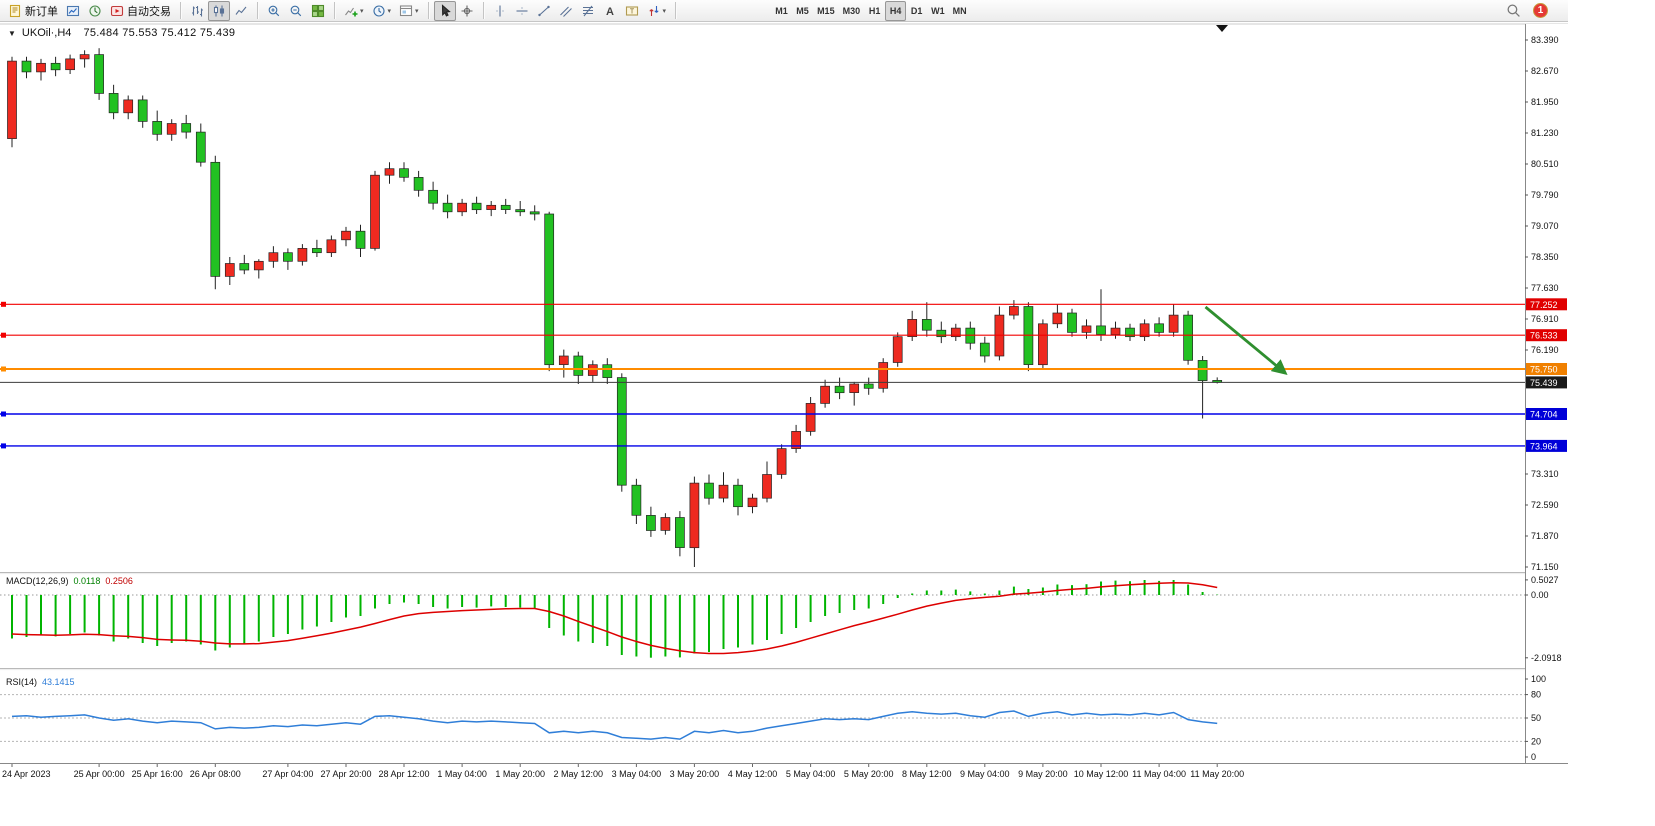  What do you see at coordinates (219, 10) in the screenshot?
I see `candles-chart-button` at bounding box center [219, 10].